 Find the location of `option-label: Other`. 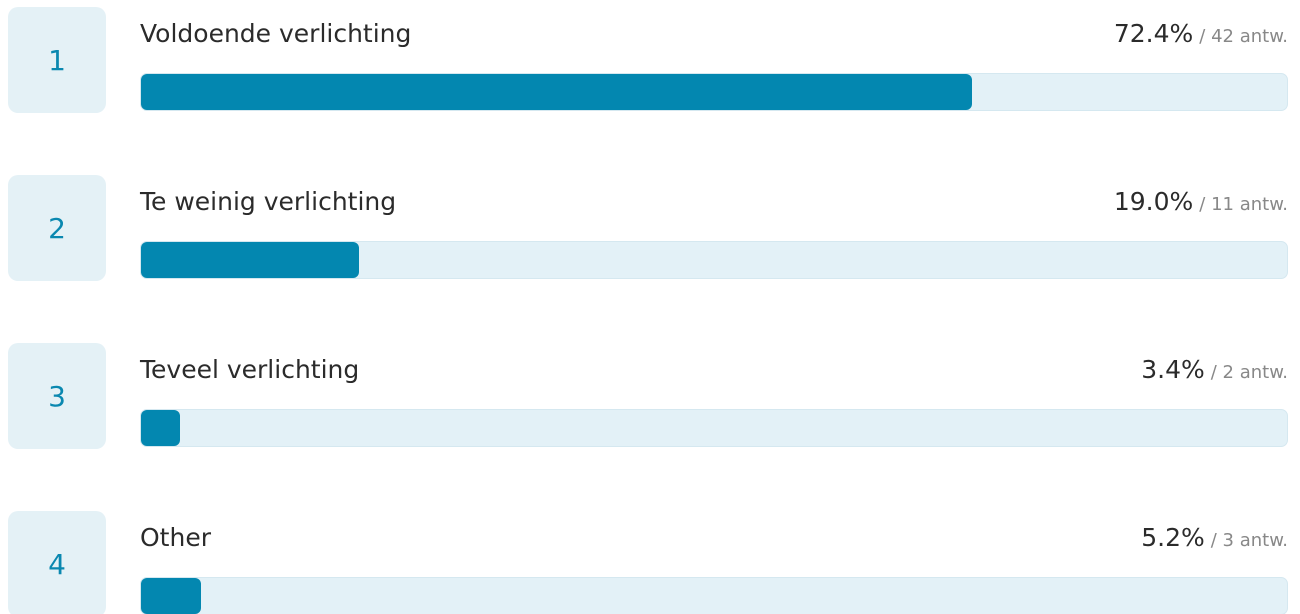

option-label: Other is located at coordinates (175, 537).